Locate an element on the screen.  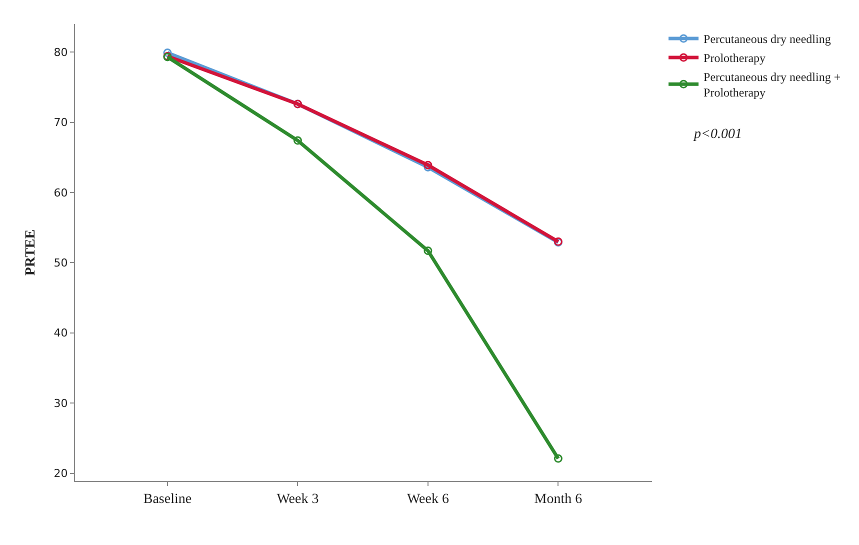
y-tick-label: 40 is located at coordinates (61, 333).